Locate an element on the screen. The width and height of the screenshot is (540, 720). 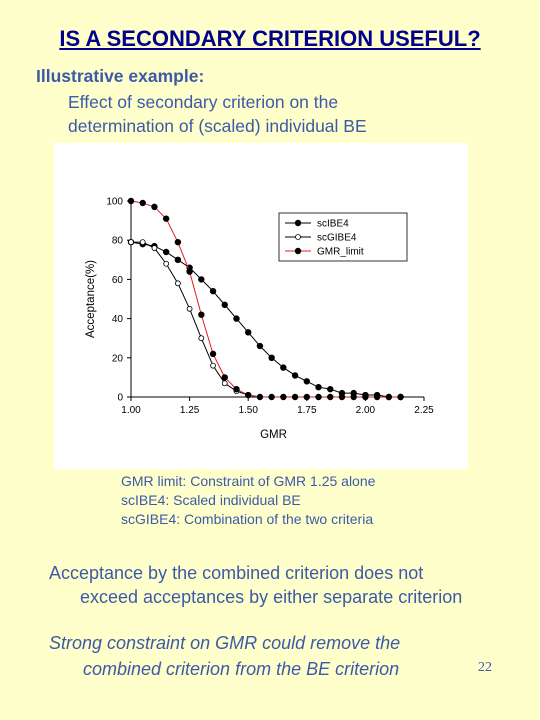
series-scGIBE4 is located at coordinates (266, 319).